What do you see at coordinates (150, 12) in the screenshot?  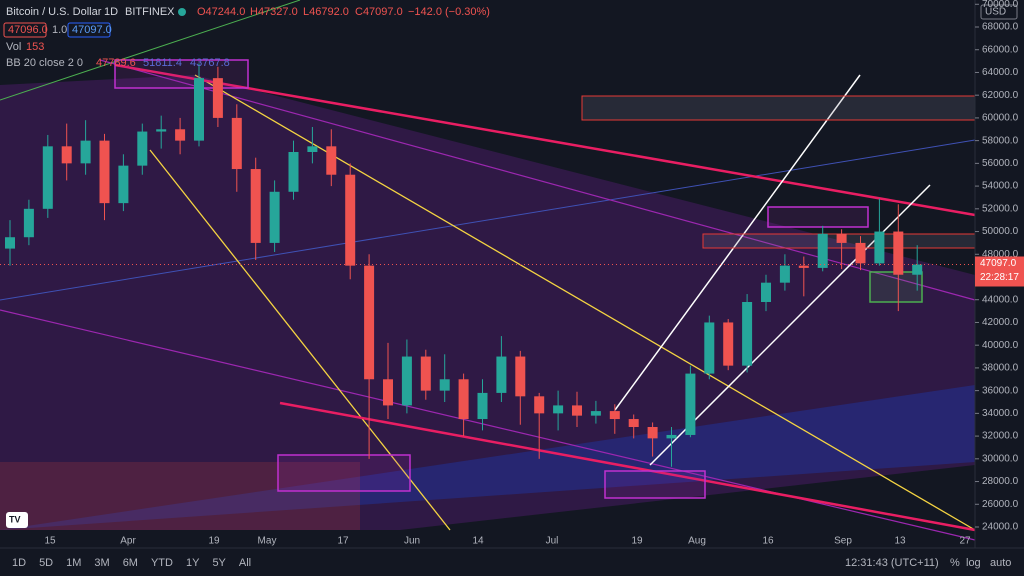 I see `exchange: BITFINEX` at bounding box center [150, 12].